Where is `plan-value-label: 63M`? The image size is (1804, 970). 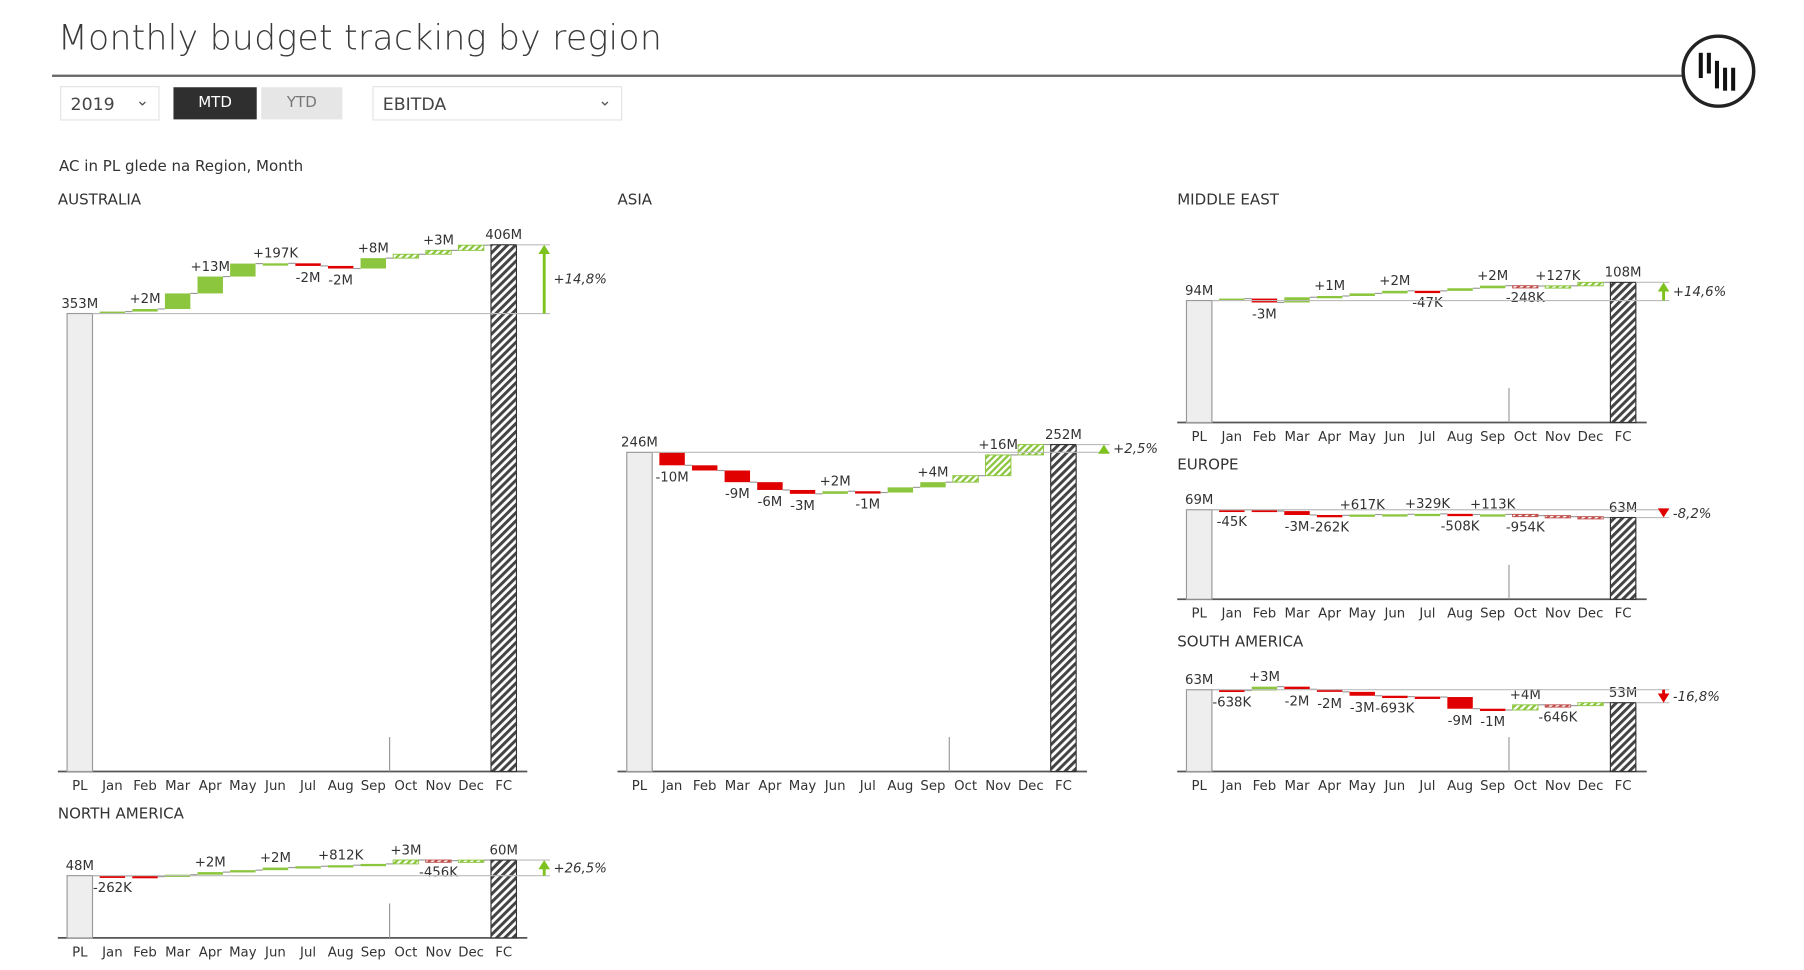 plan-value-label: 63M is located at coordinates (1199, 680).